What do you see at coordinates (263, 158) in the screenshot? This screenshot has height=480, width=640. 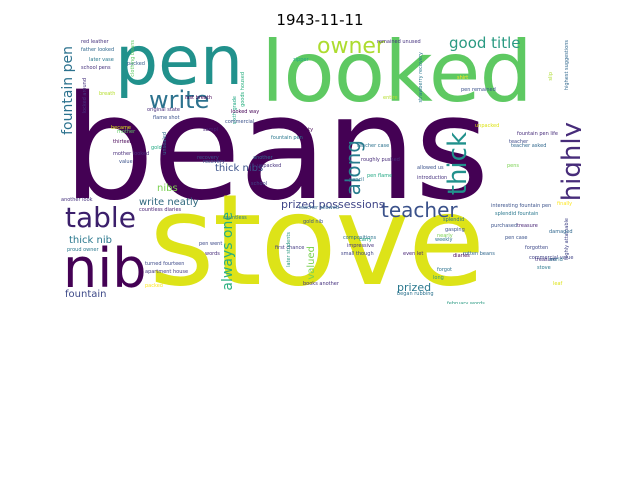 I see `word-cloud-word: another` at bounding box center [263, 158].